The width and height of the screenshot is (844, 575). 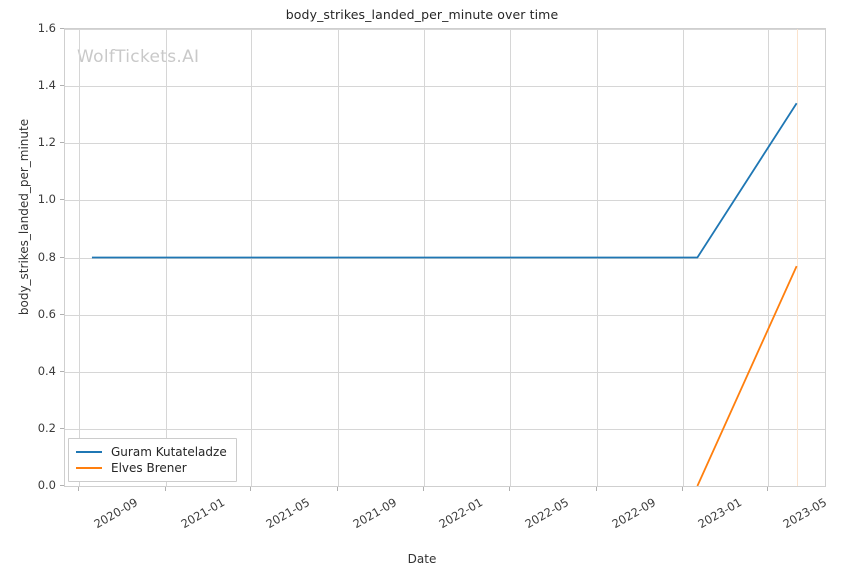 What do you see at coordinates (149, 468) in the screenshot?
I see `legend-label: Elves Brener` at bounding box center [149, 468].